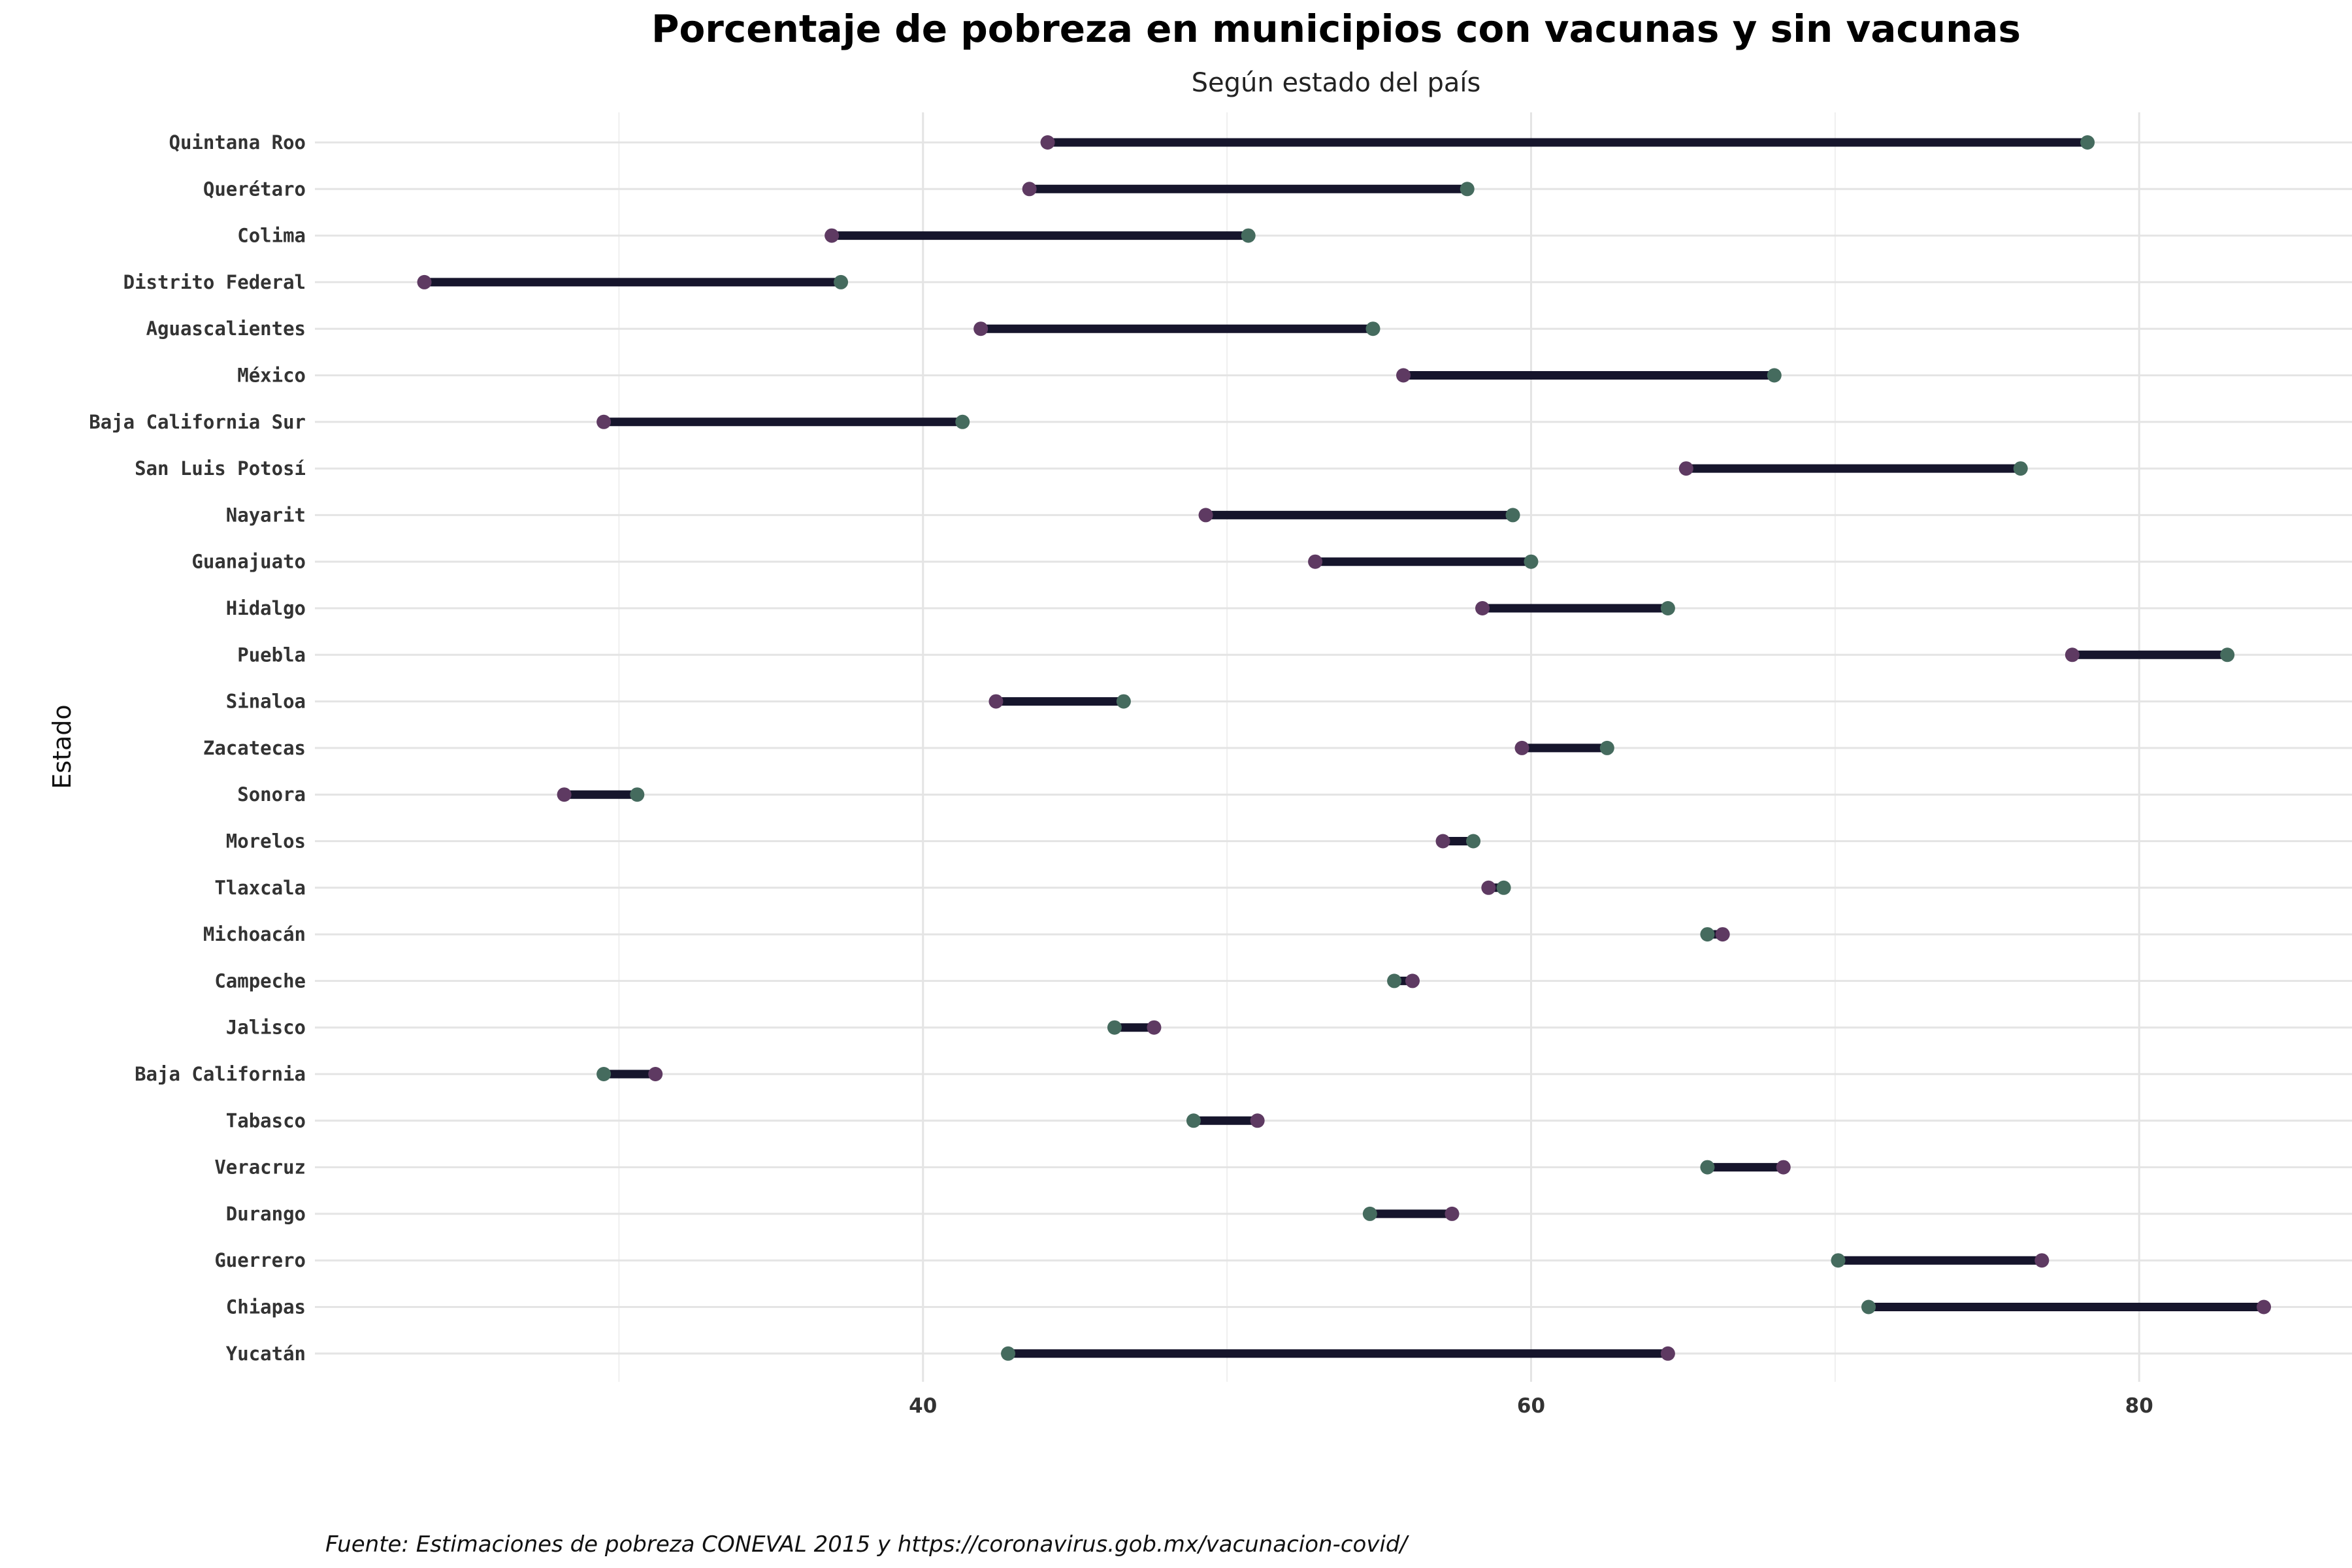 The image size is (2352, 1568). What do you see at coordinates (62, 746) in the screenshot?
I see `y-axis-label: Estado` at bounding box center [62, 746].